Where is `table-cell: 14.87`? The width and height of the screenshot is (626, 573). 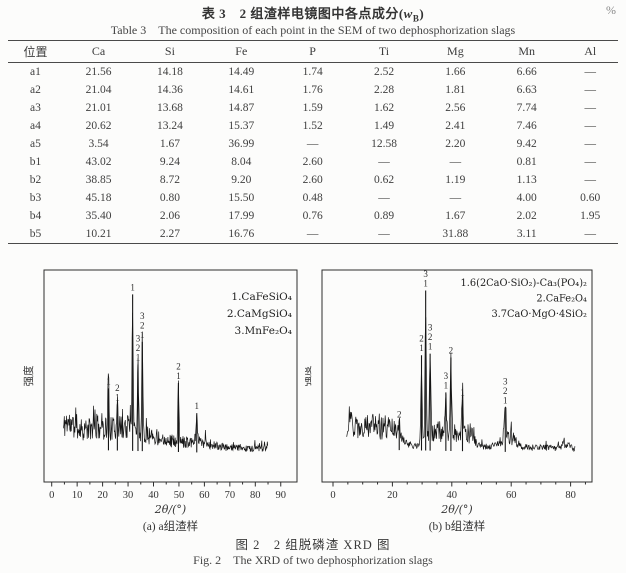
table-cell: 14.87 is located at coordinates (241, 108).